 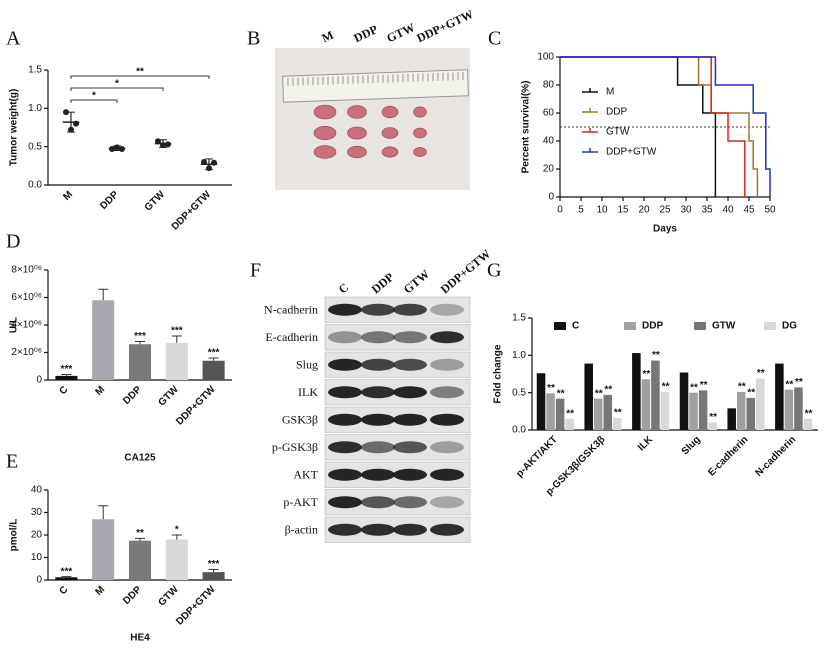 What do you see at coordinates (646, 444) in the screenshot?
I see `x-tick-label: ILK` at bounding box center [646, 444].